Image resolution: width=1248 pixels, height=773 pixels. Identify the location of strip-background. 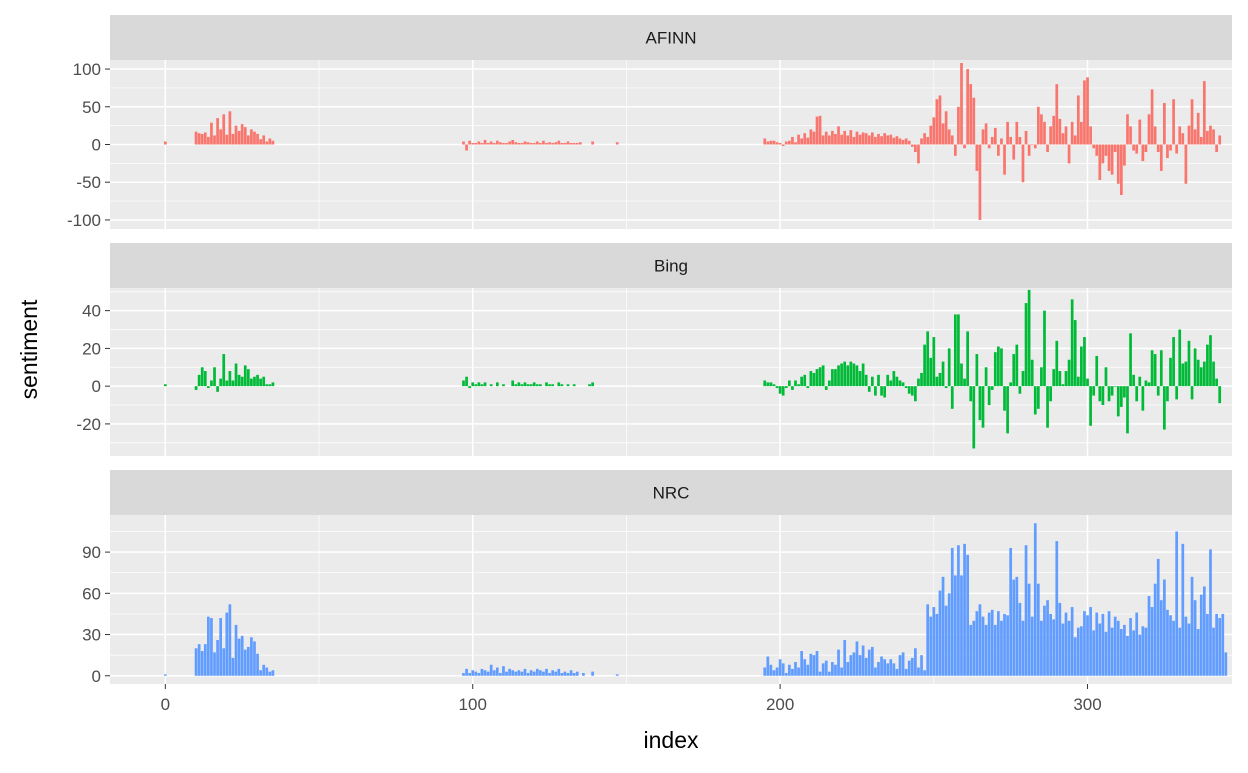
(671, 265).